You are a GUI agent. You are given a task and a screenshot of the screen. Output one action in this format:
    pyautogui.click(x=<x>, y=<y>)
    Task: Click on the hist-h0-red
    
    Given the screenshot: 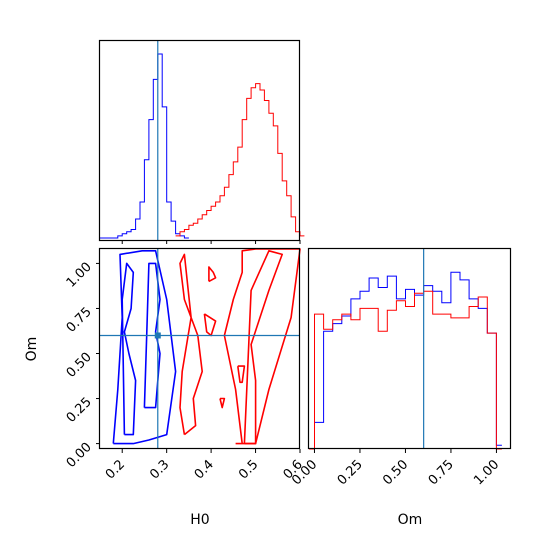 What is the action you would take?
    pyautogui.click(x=240, y=160)
    